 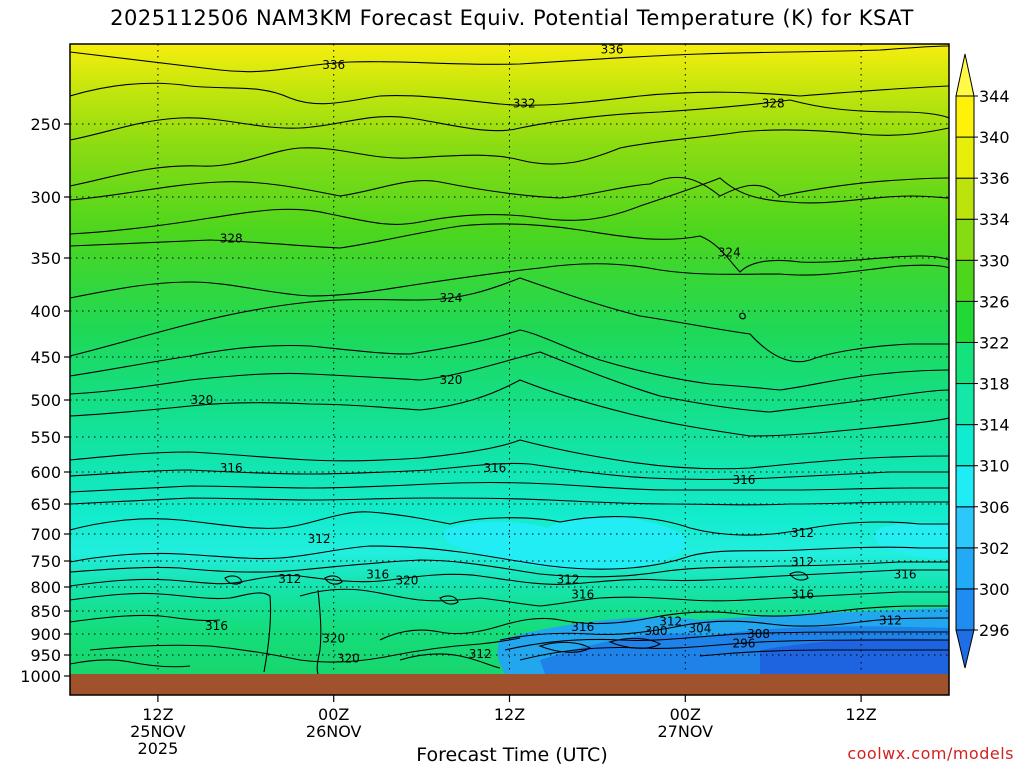 What do you see at coordinates (994, 589) in the screenshot?
I see `colorbar-label: 300` at bounding box center [994, 589].